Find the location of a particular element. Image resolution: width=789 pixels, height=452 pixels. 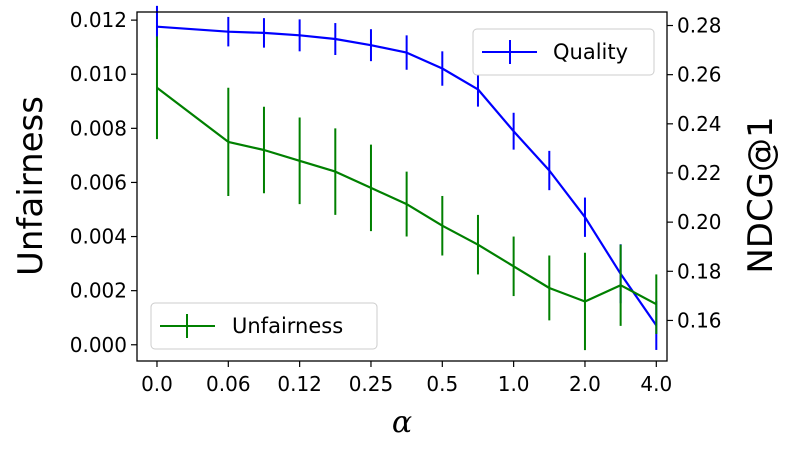

legend-quality: Quality is located at coordinates (563, 52).